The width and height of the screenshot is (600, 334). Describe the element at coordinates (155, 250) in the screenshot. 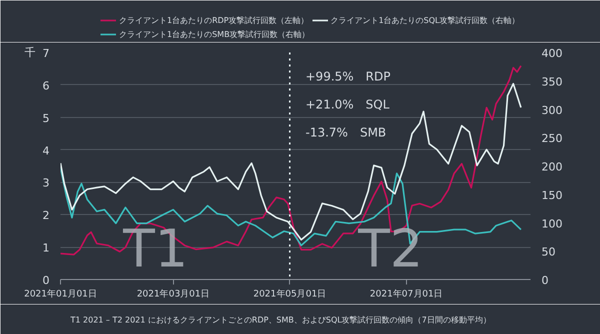

I see `annotation: T1` at that location.